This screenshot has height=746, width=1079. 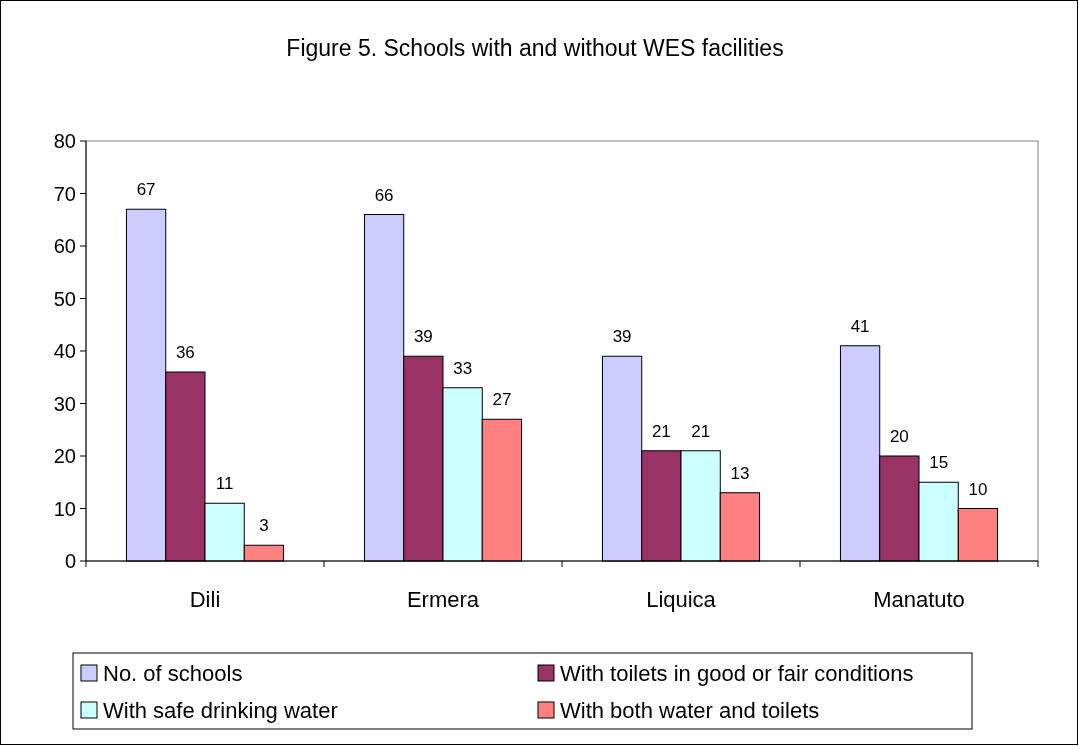 What do you see at coordinates (220, 710) in the screenshot?
I see `legend-label: With safe drinking water` at bounding box center [220, 710].